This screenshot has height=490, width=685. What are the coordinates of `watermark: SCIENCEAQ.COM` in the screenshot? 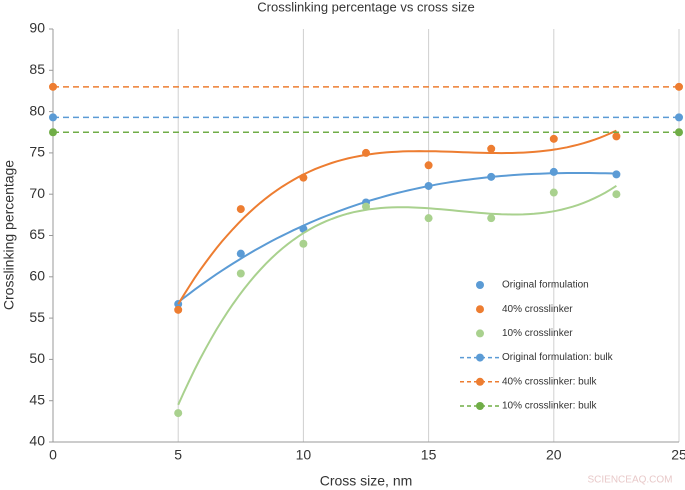 It's located at (629, 480).